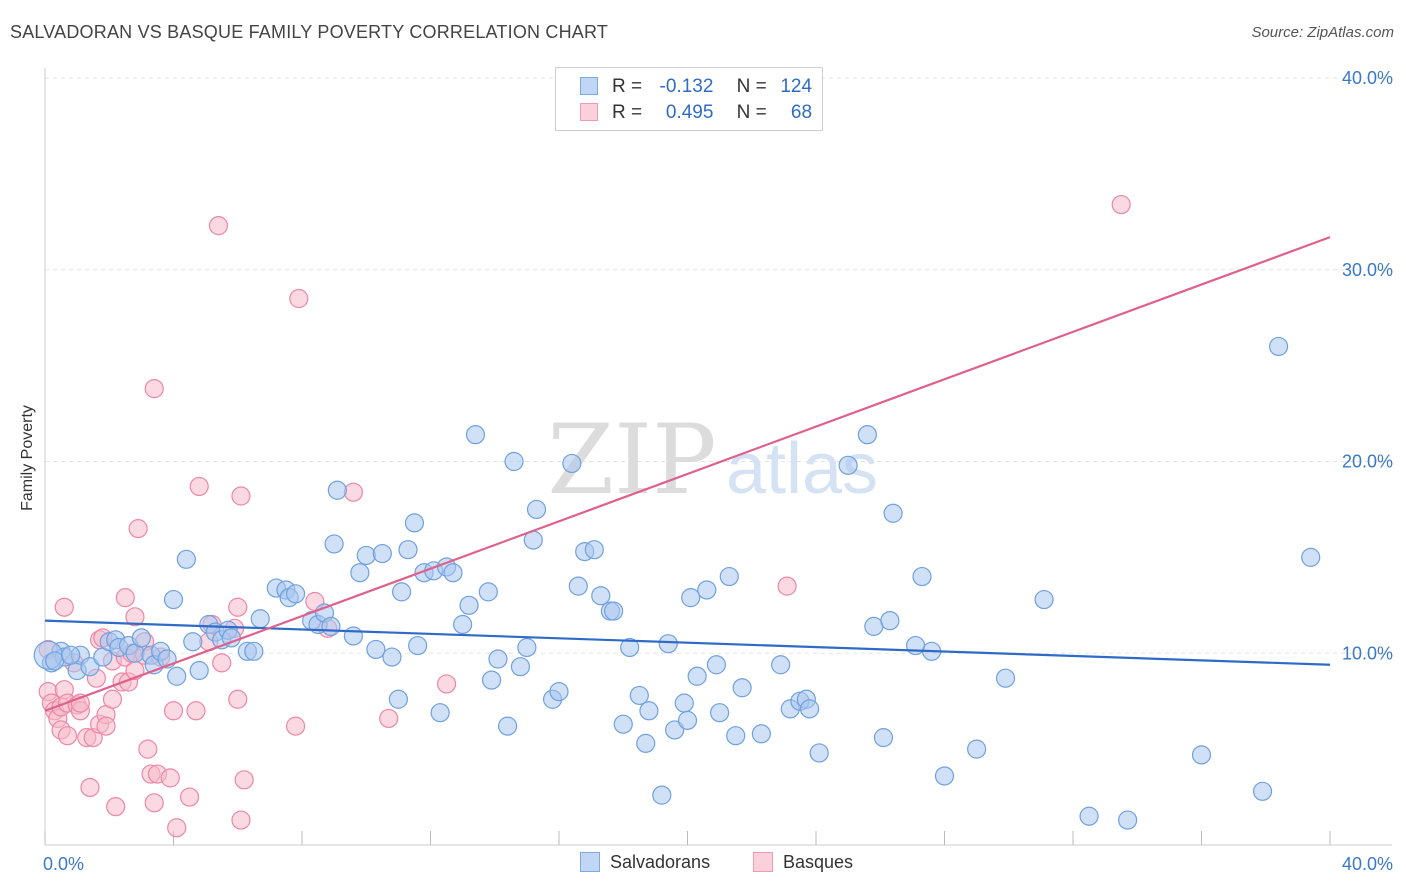 The image size is (1406, 892). Describe the element at coordinates (1367, 78) in the screenshot. I see `y-tick-label: 40.0%` at that location.